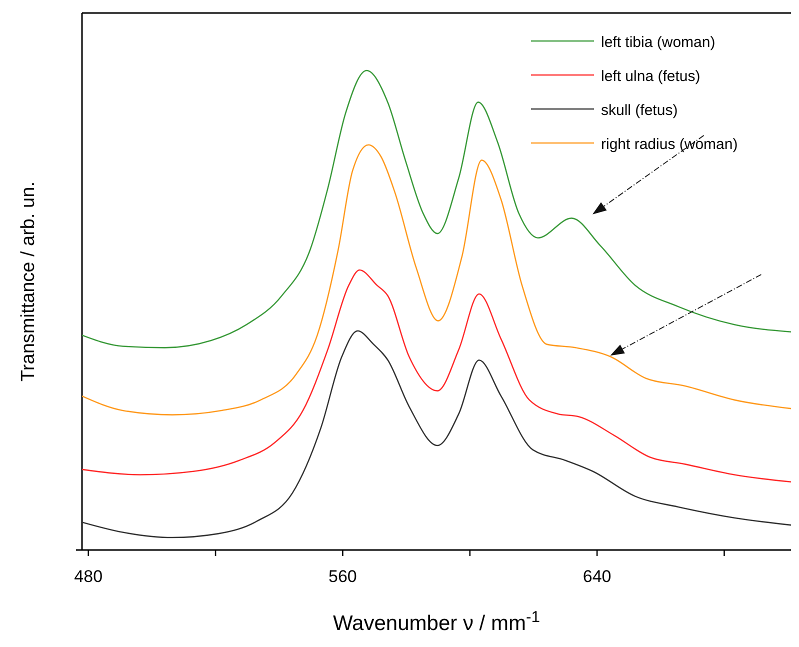  What do you see at coordinates (597, 576) in the screenshot?
I see `x-tick-label: 640` at bounding box center [597, 576].